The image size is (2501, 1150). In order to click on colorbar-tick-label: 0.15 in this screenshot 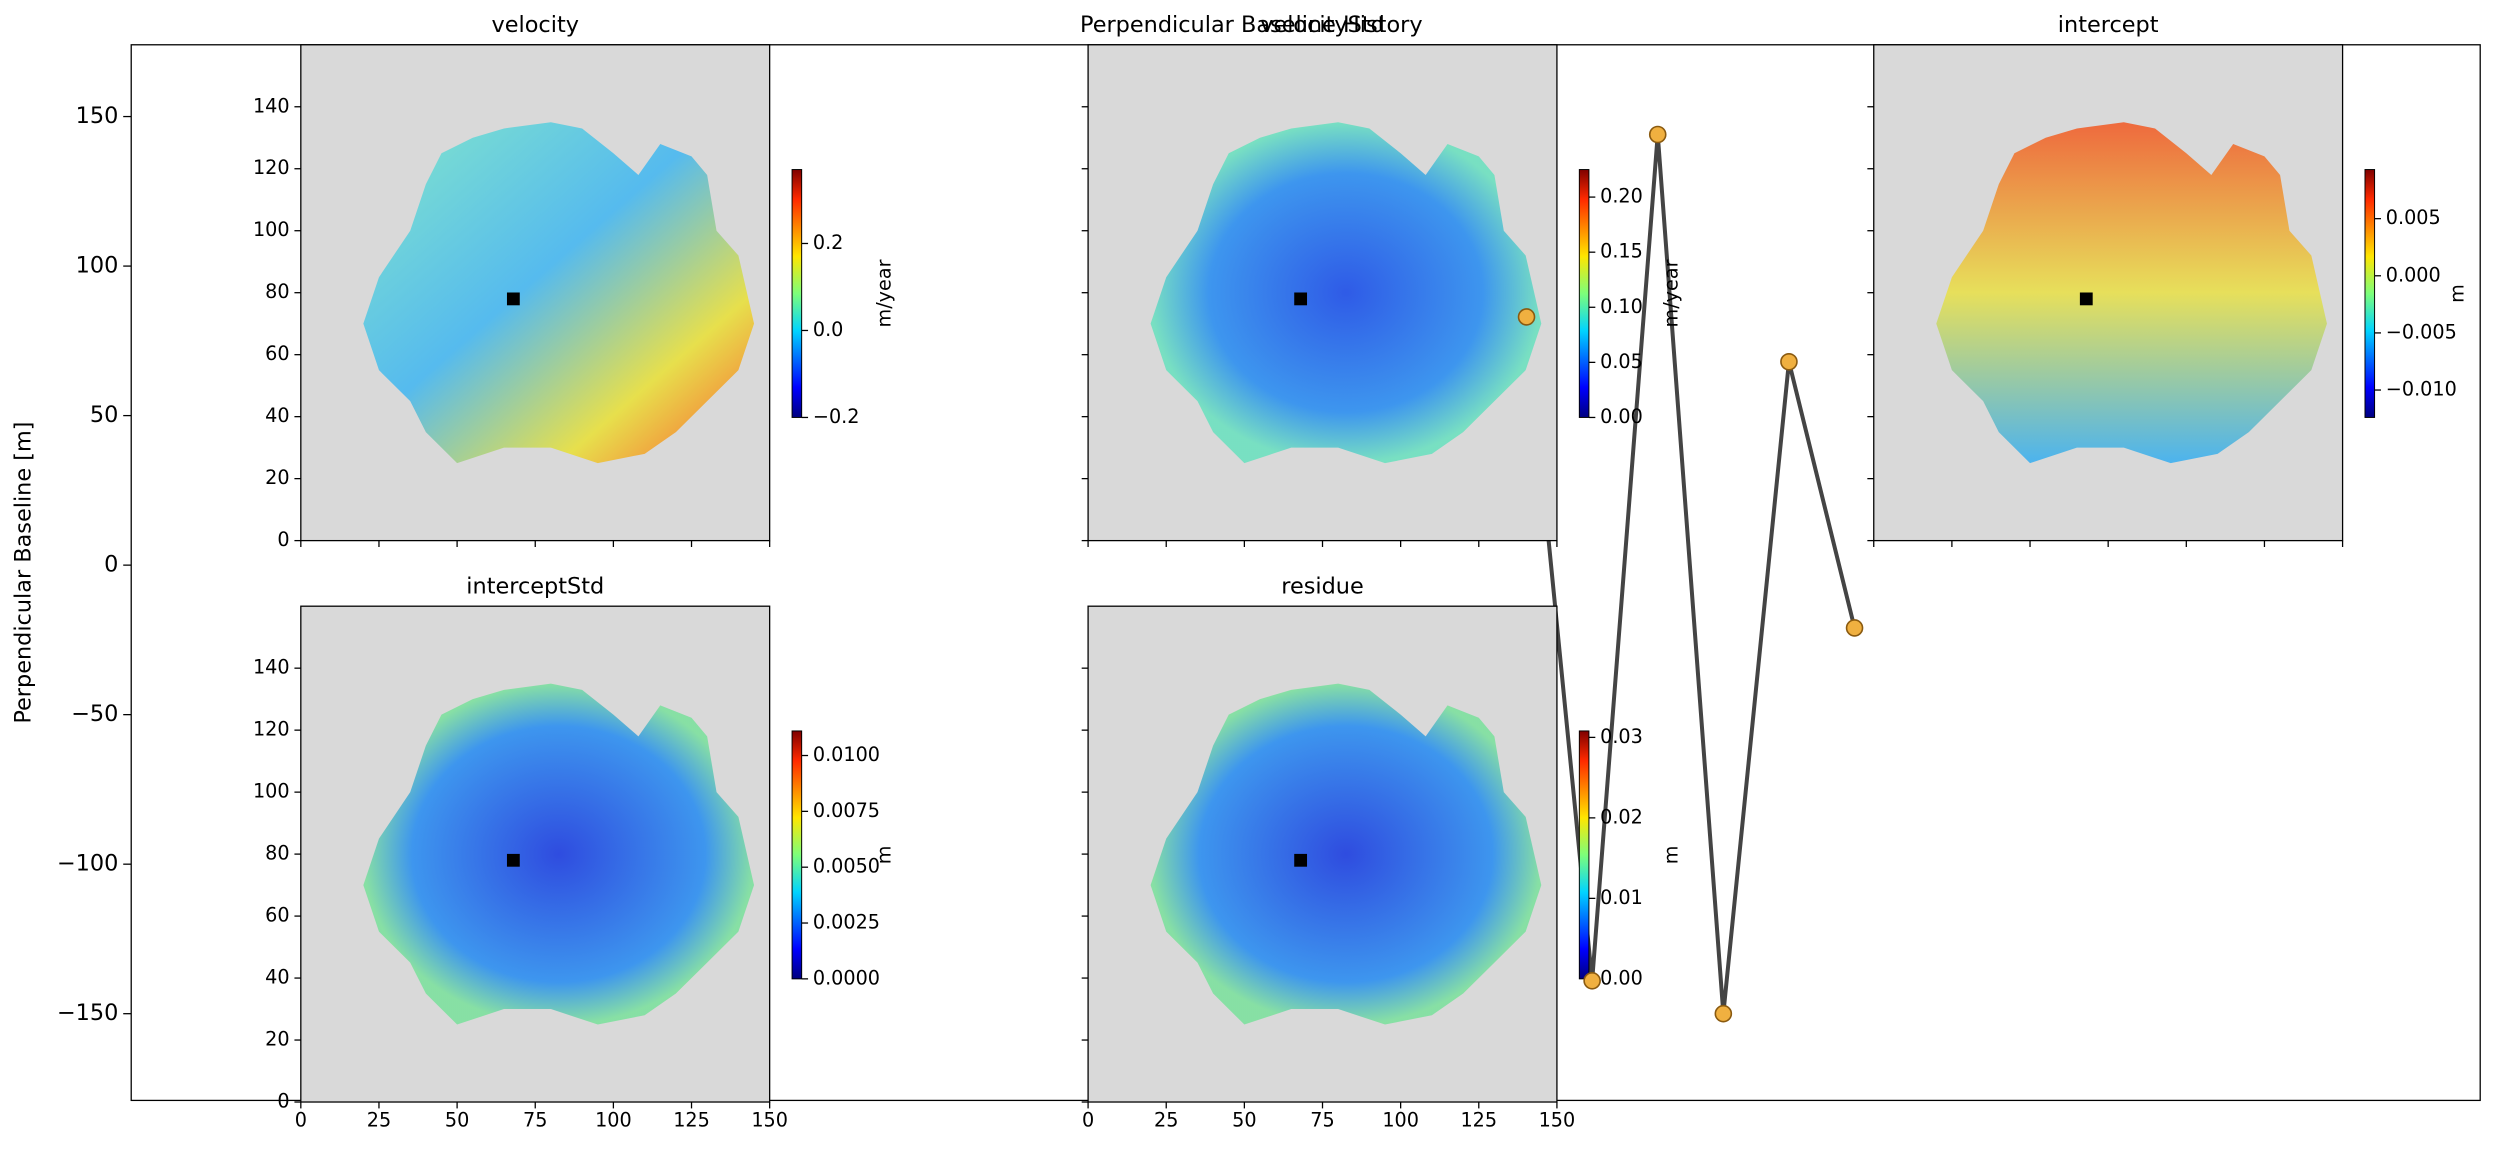, I will do `click(1621, 251)`.